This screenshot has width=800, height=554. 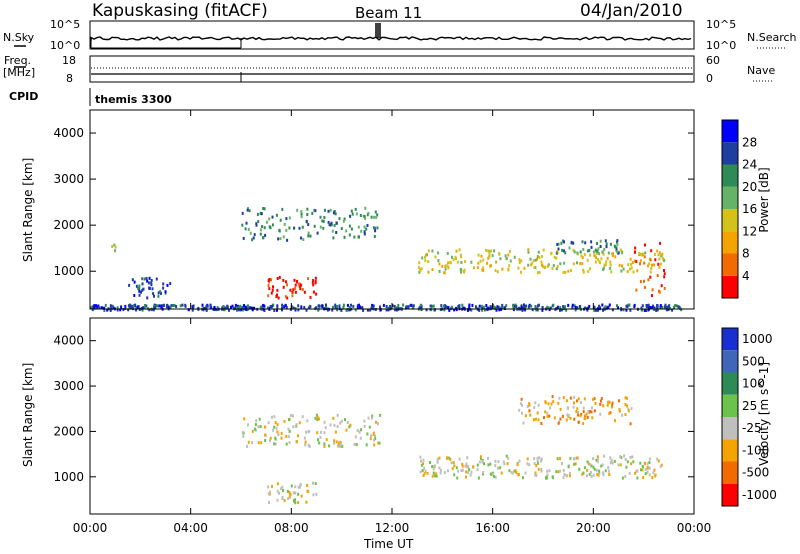 I want to click on power-ytick-label: 2000, so click(x=68, y=225).